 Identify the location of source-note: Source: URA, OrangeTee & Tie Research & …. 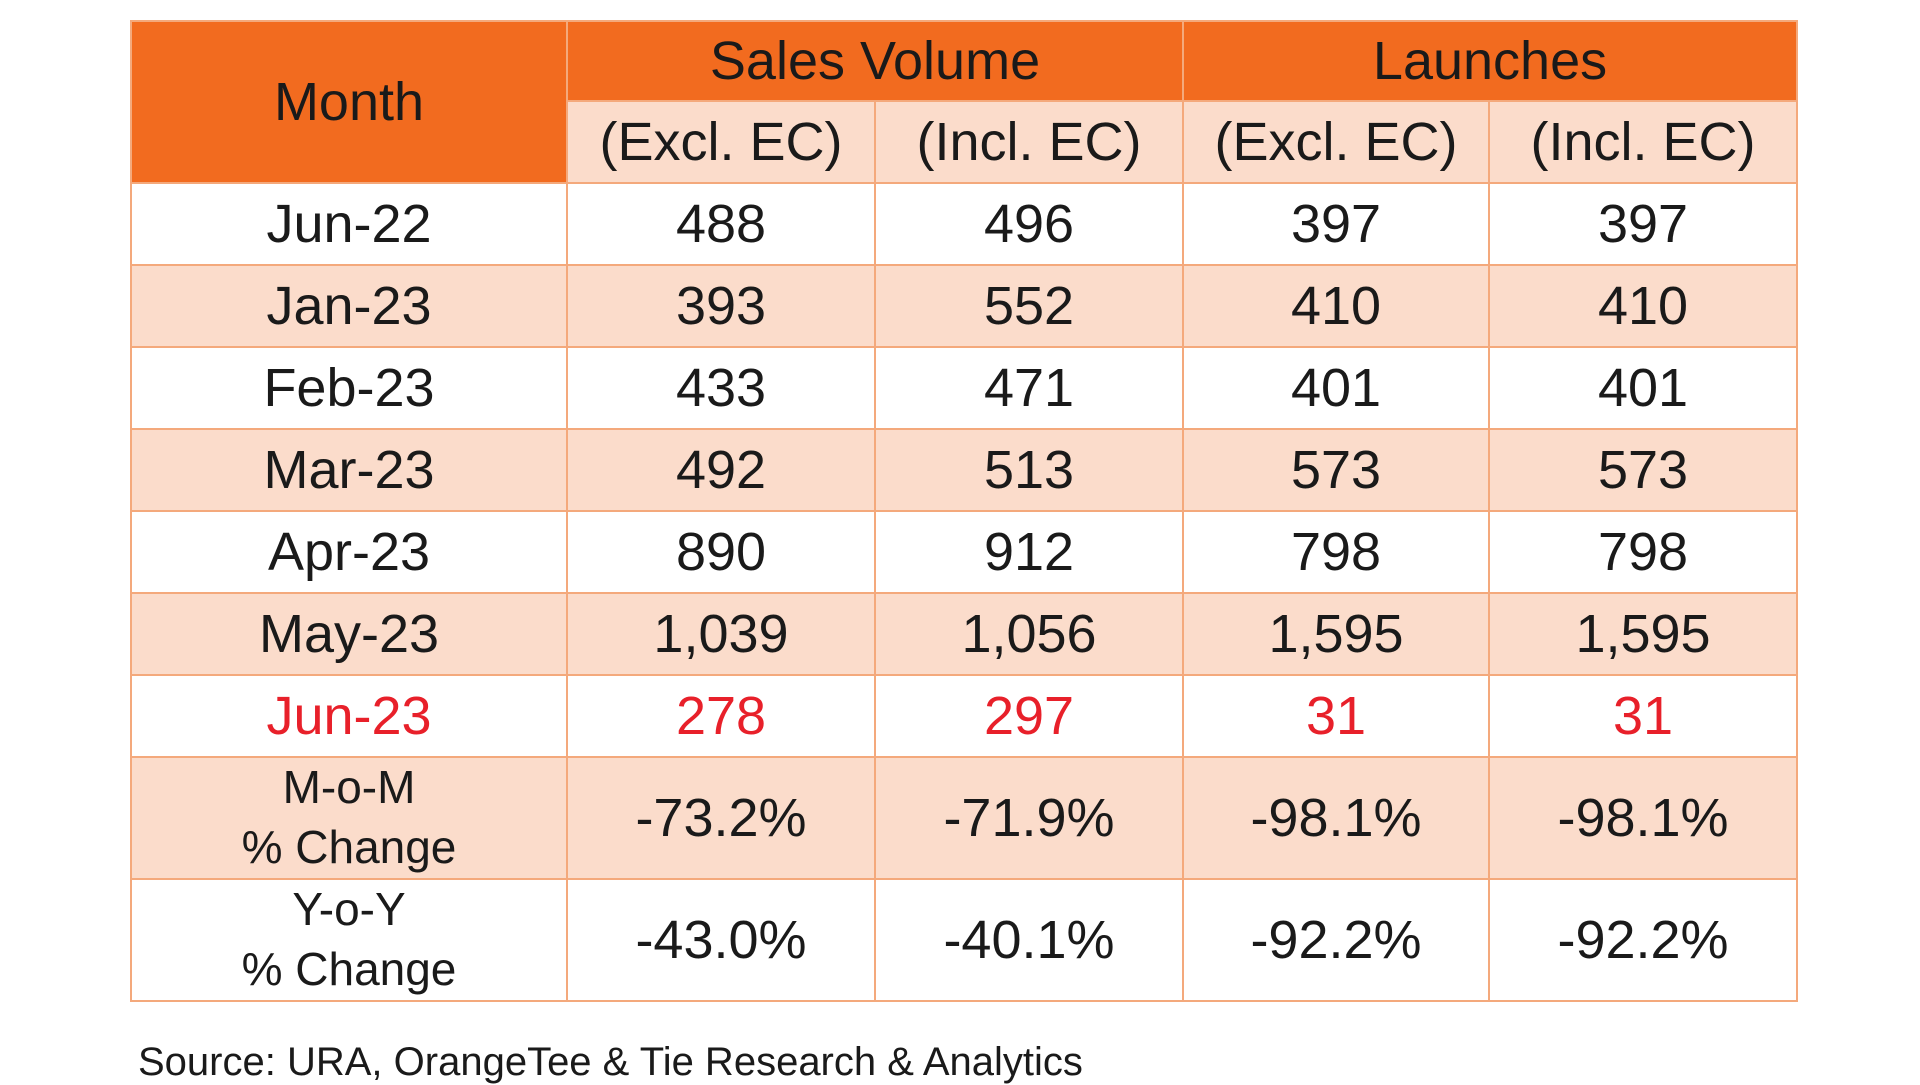
(610, 1062).